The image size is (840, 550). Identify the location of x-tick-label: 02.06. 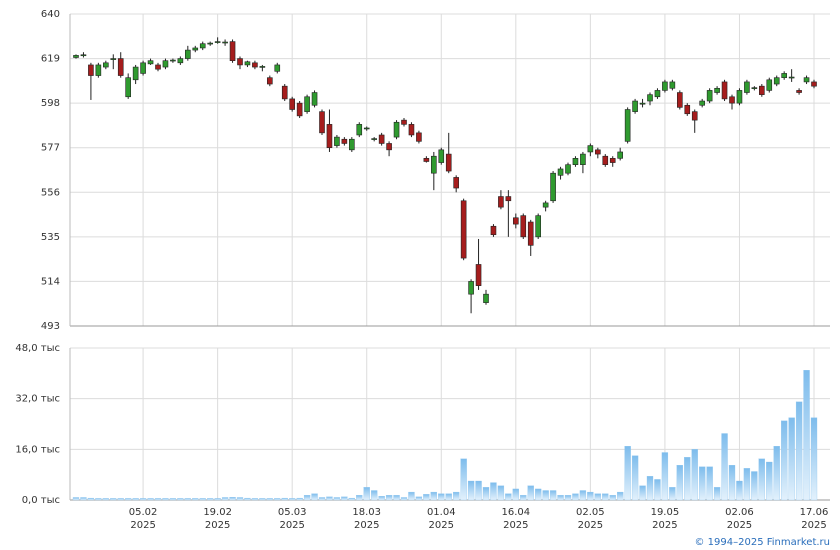
(739, 512).